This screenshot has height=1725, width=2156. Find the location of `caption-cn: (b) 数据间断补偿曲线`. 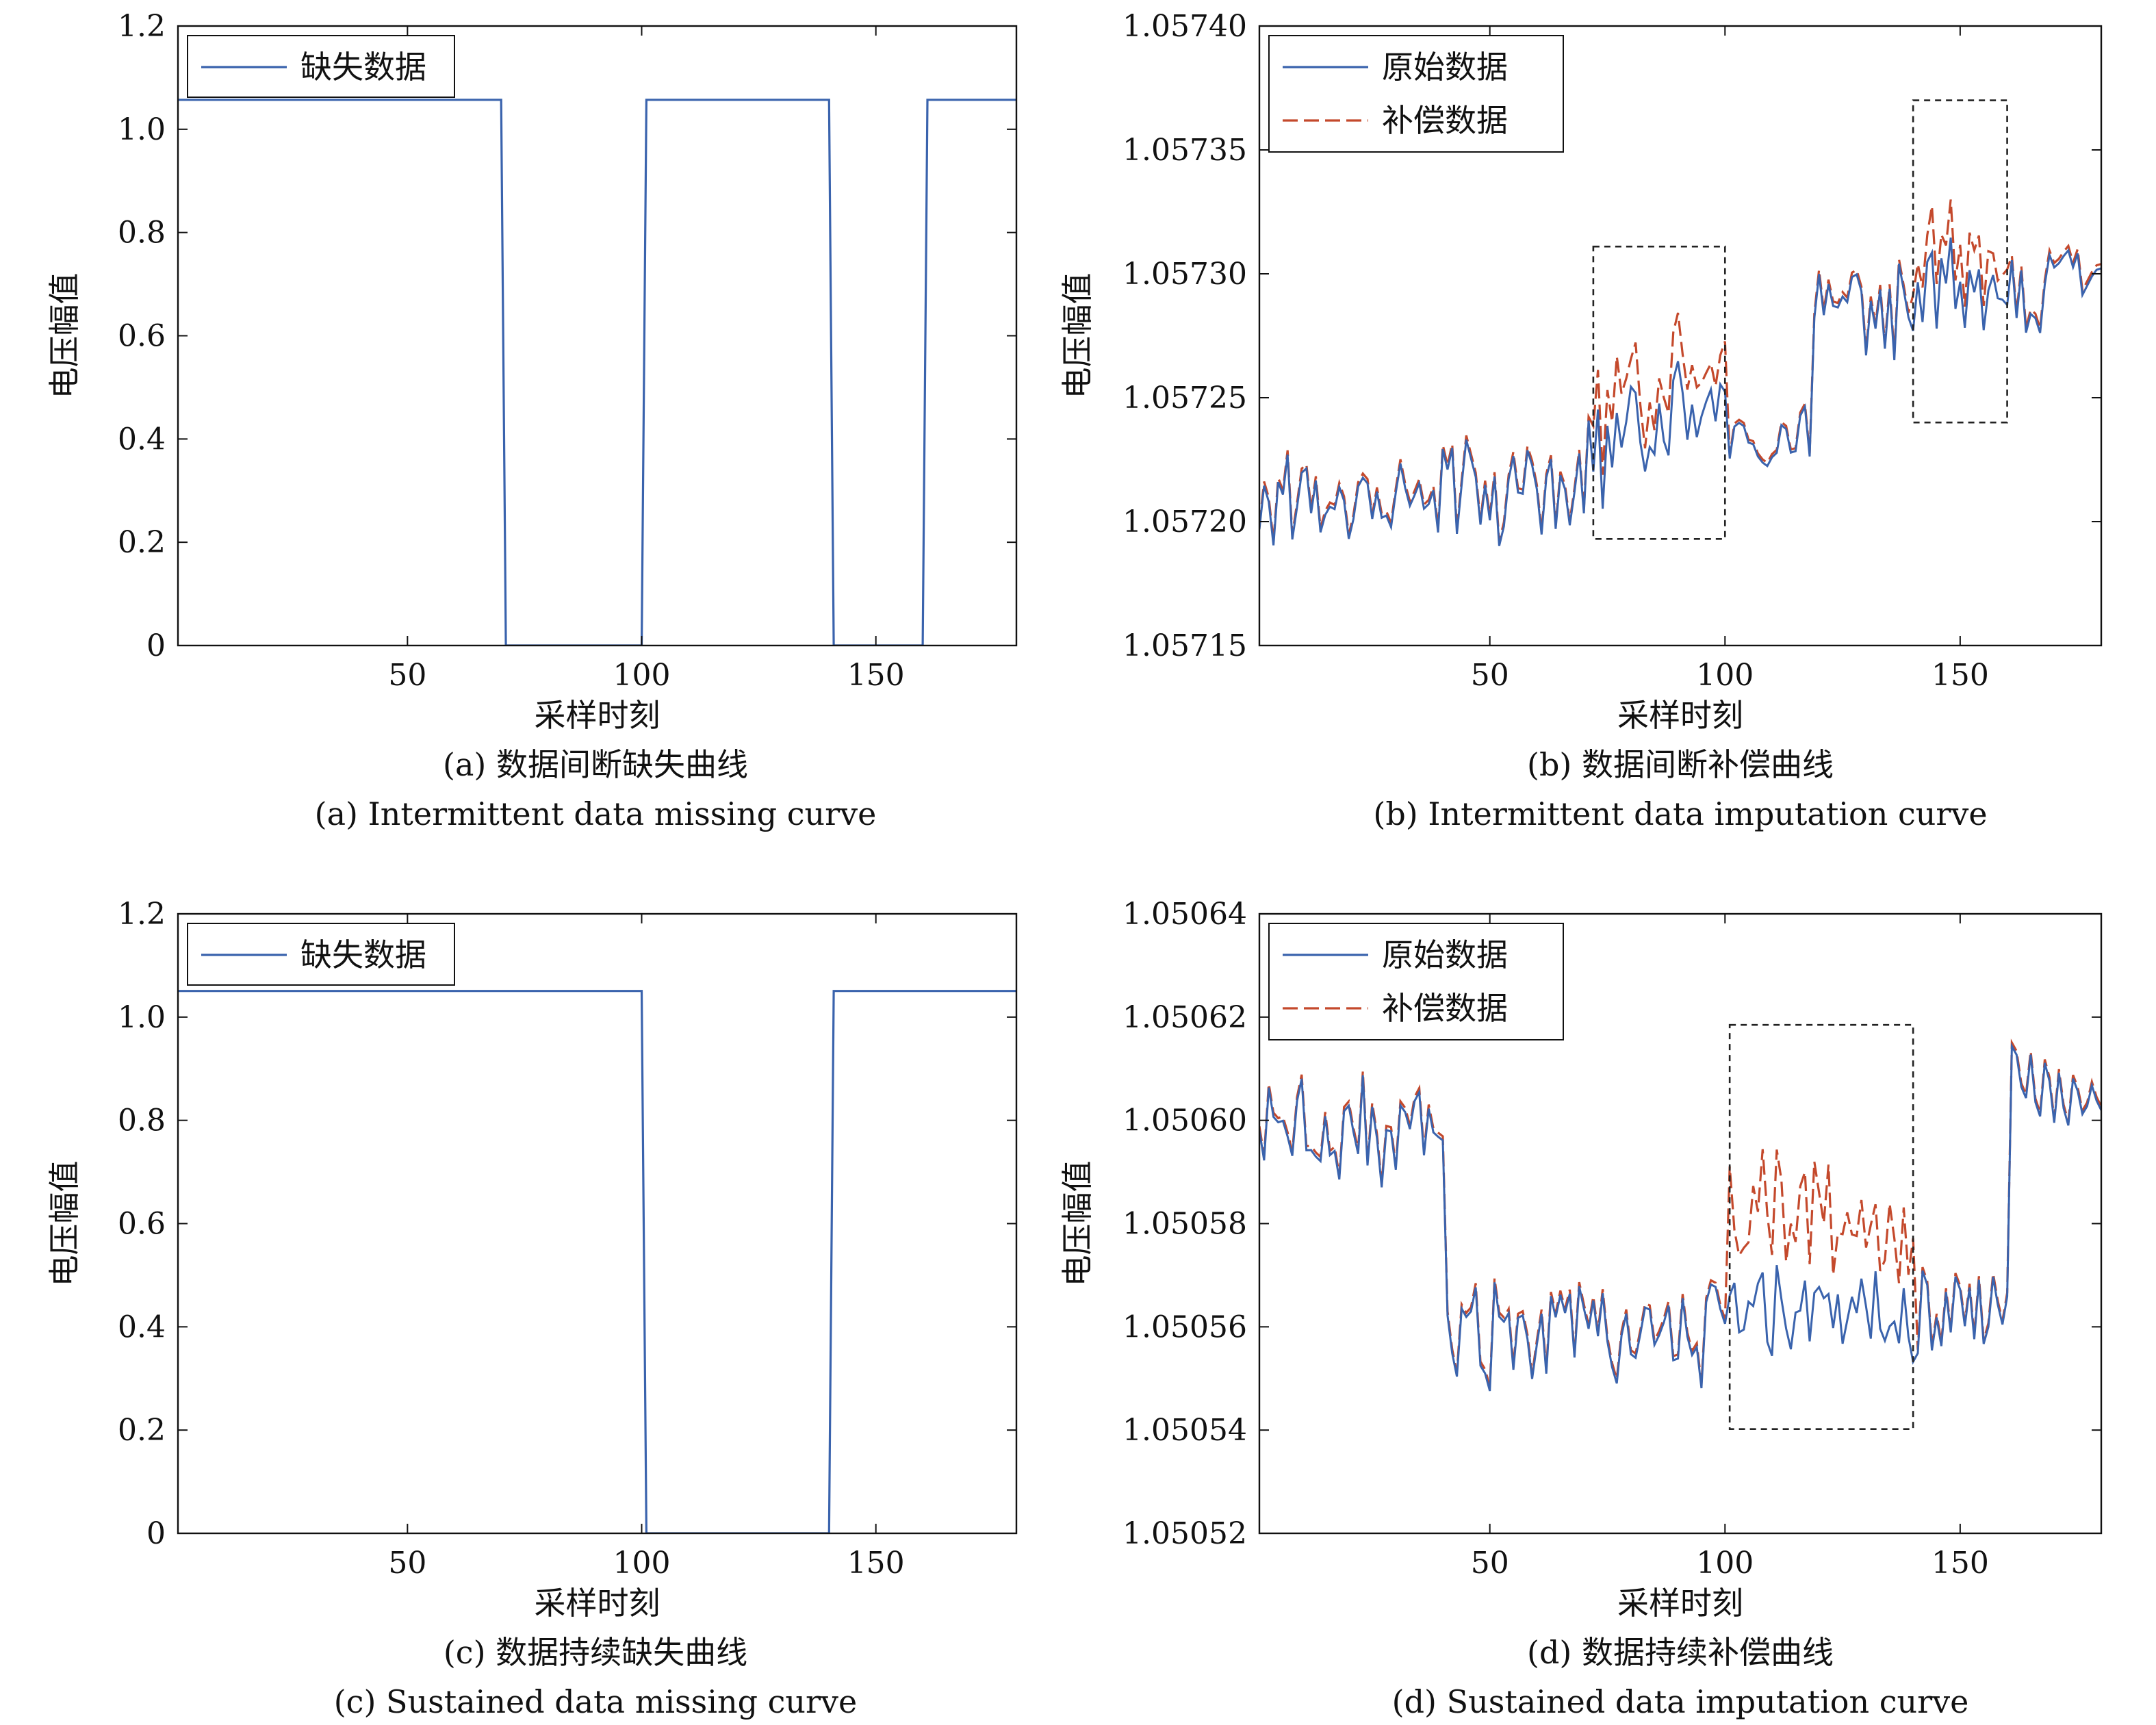

caption-cn: (b) 数据间断补偿曲线 is located at coordinates (1681, 764).